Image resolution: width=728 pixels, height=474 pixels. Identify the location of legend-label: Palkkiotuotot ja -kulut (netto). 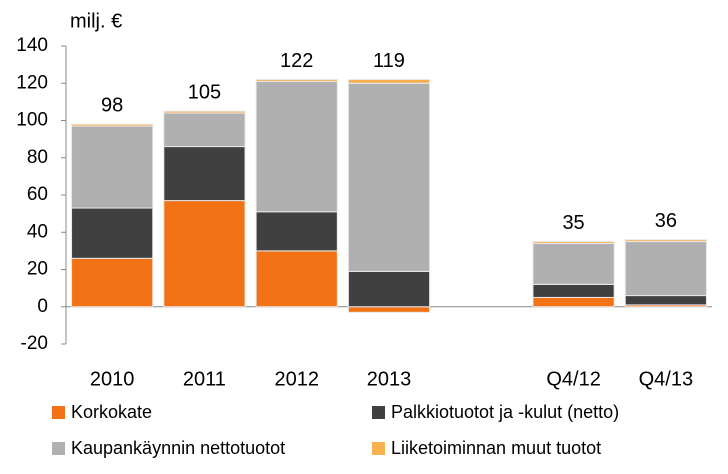
(505, 412).